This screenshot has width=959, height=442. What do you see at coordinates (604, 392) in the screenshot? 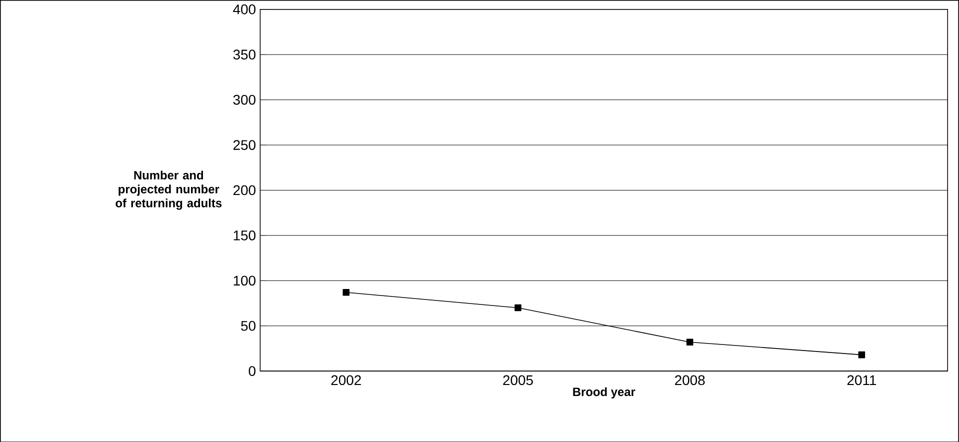
I see `x-axis-title: Brood year` at bounding box center [604, 392].